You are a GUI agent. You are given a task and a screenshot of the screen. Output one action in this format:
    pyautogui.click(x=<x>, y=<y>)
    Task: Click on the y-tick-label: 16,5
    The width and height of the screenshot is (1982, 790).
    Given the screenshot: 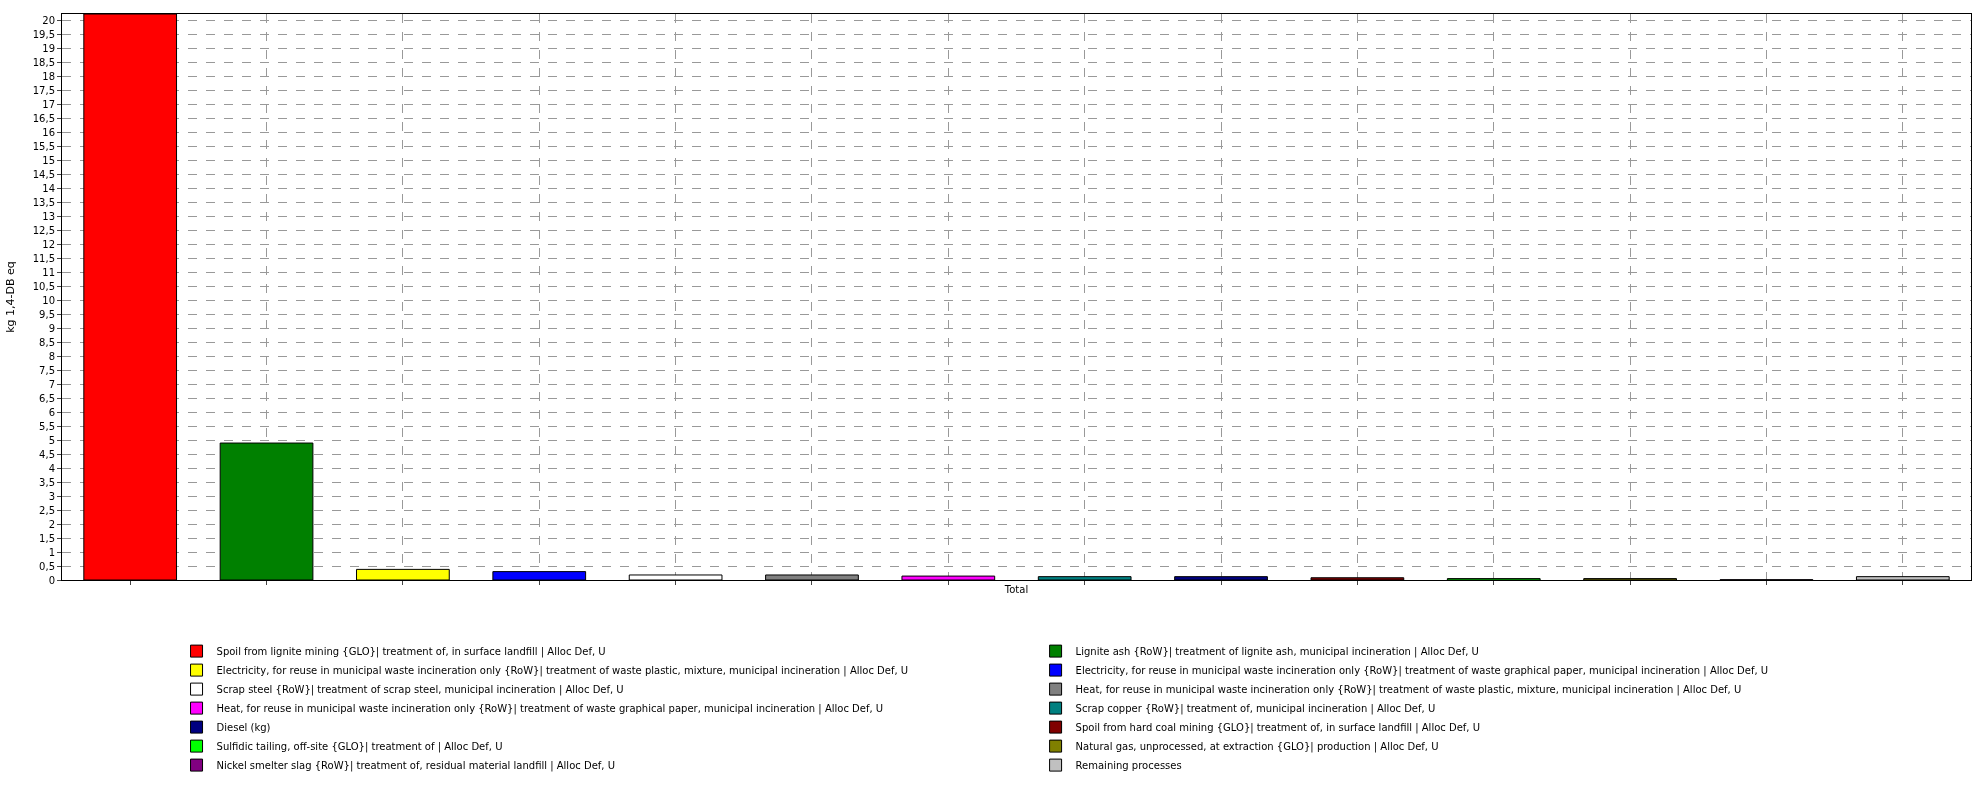 What is the action you would take?
    pyautogui.click(x=43, y=119)
    